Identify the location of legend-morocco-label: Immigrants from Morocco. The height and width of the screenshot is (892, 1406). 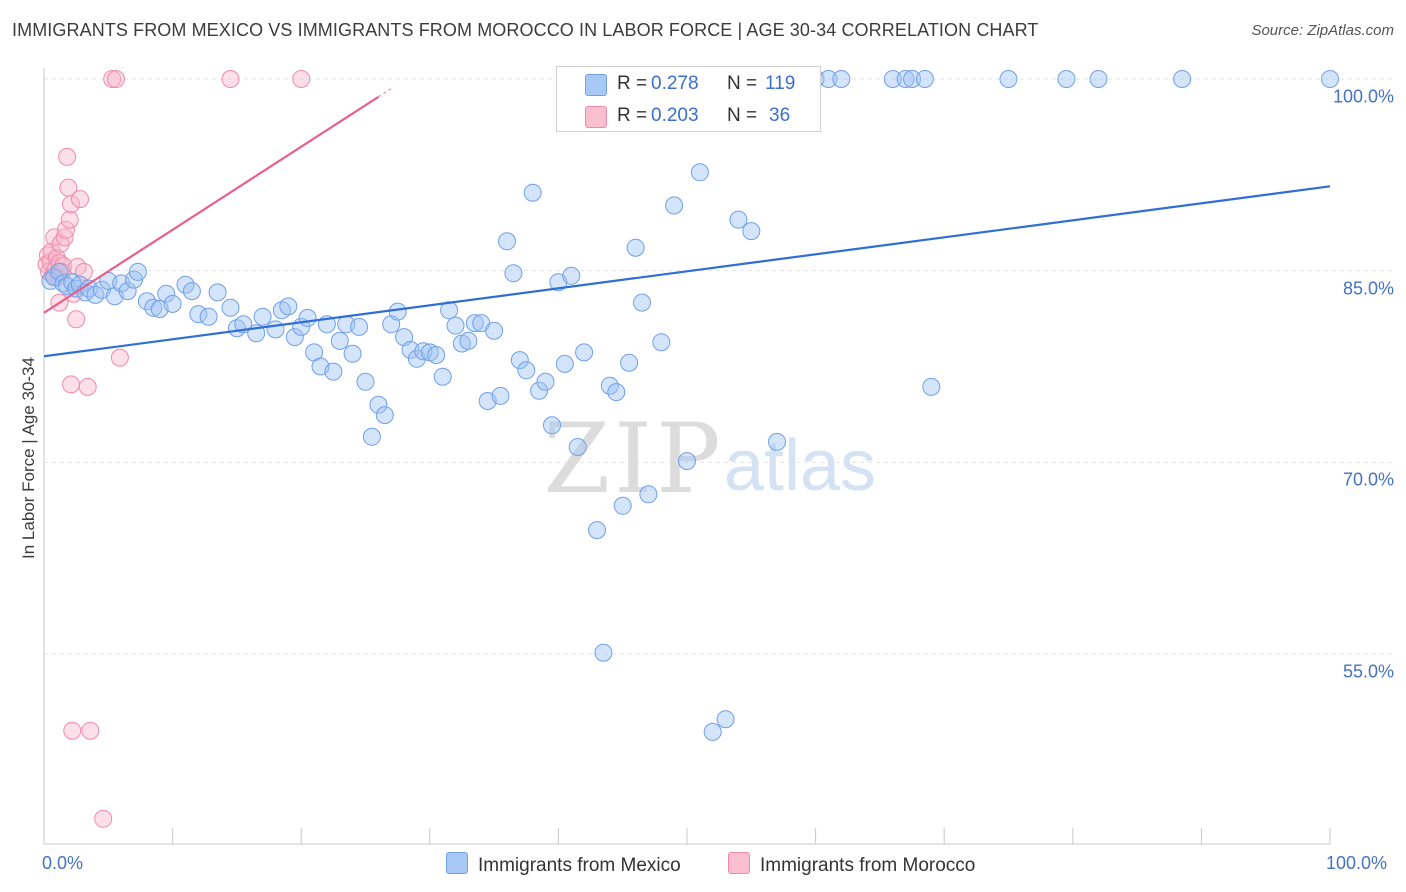
(868, 865).